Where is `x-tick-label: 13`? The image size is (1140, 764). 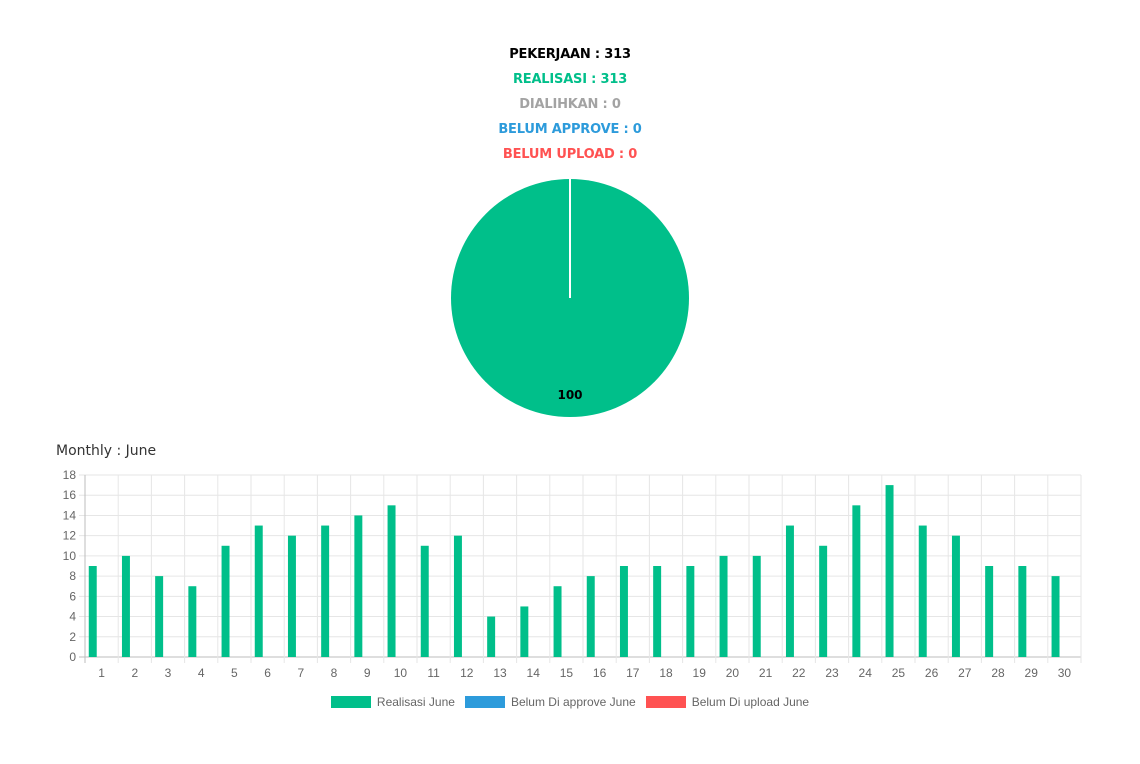 x-tick-label: 13 is located at coordinates (500, 673).